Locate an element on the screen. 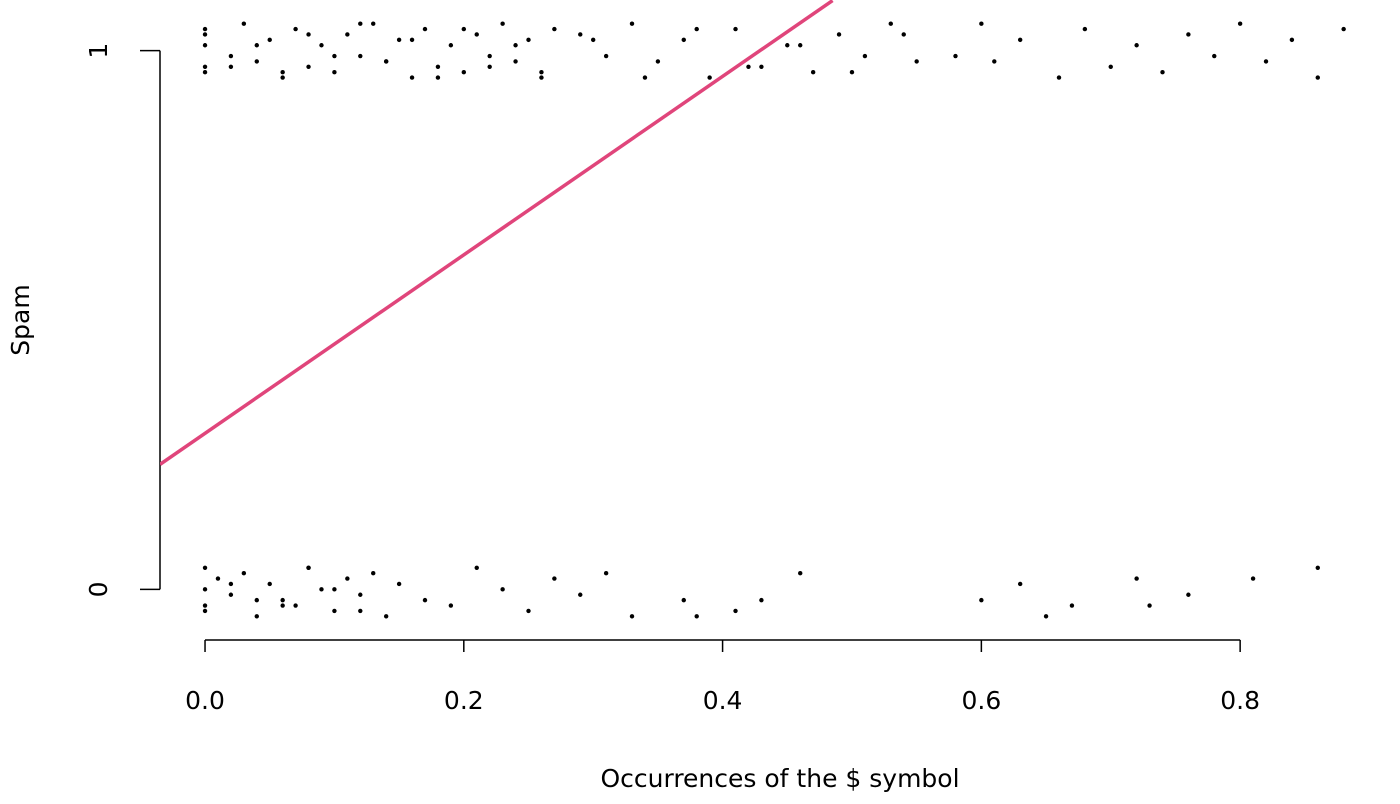 The width and height of the screenshot is (1400, 804). x-tick-label: 0.6 is located at coordinates (981, 700).